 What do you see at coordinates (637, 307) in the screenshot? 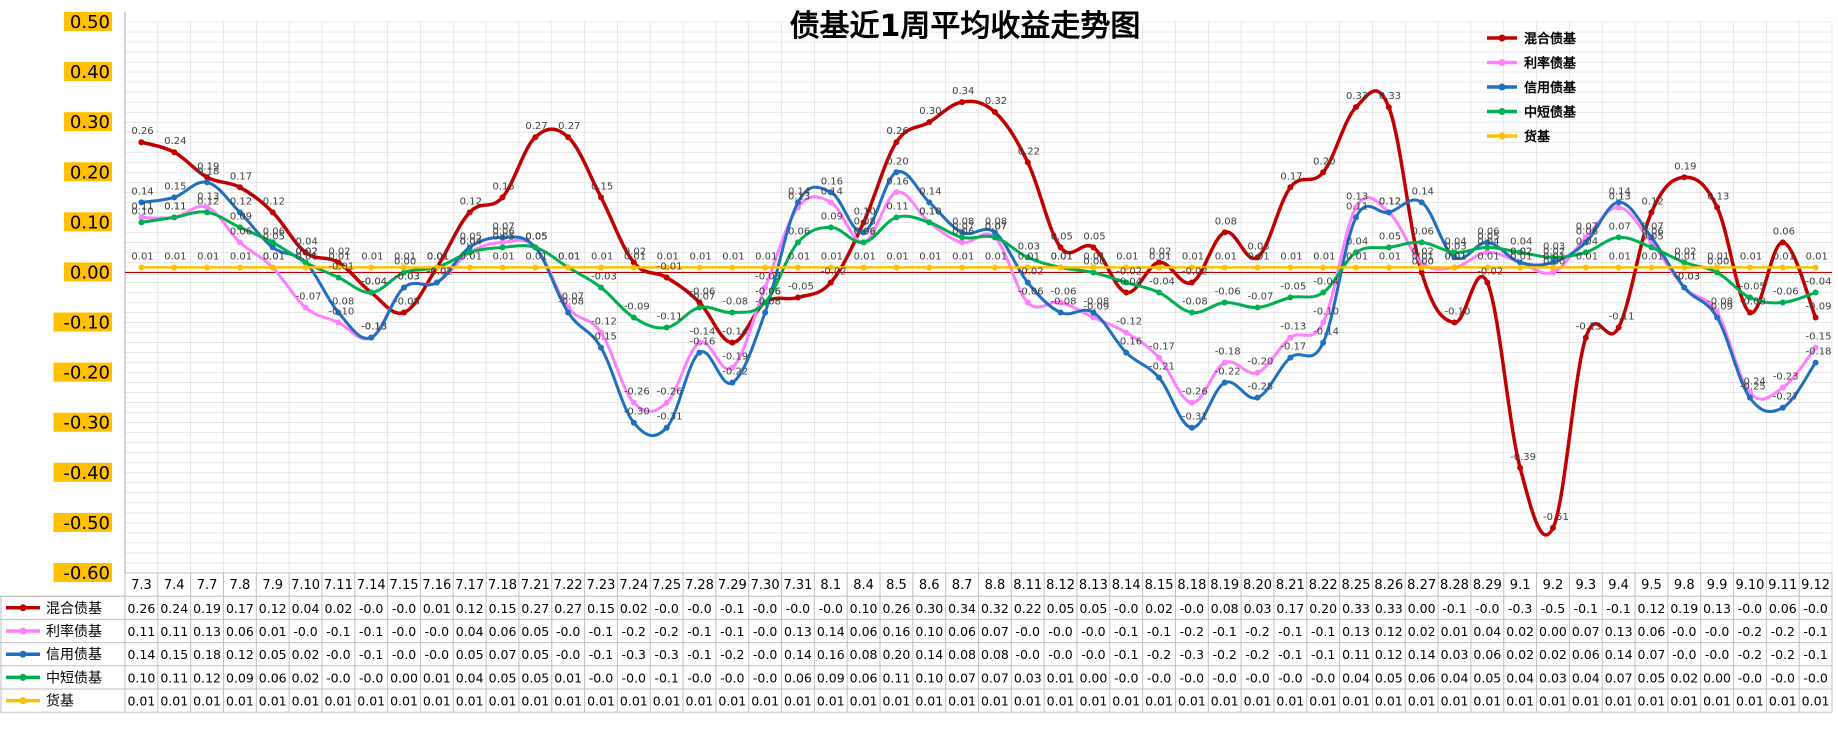
I see `data-label: -0.09` at bounding box center [637, 307].